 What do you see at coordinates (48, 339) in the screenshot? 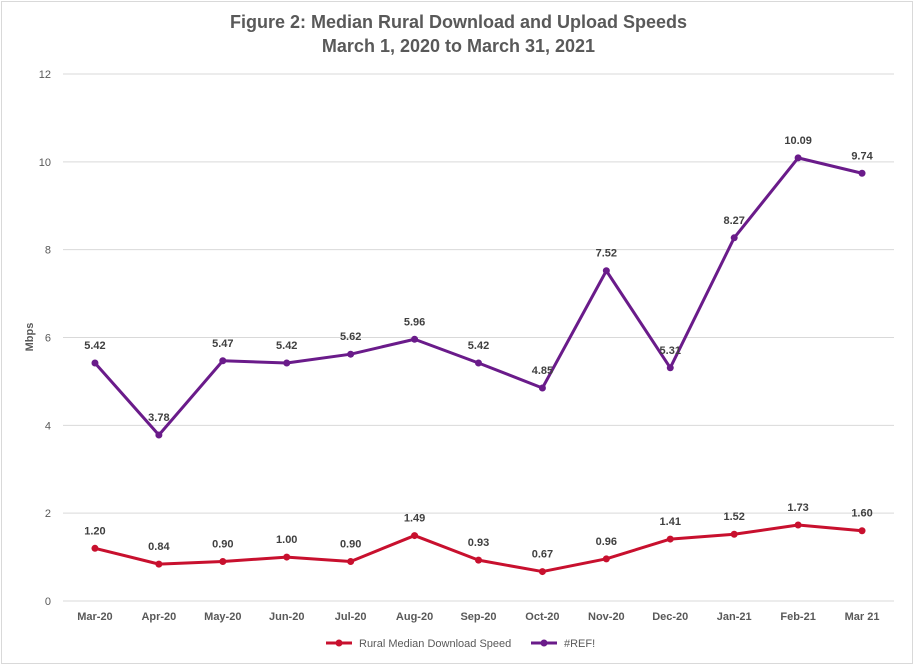
I see `y-tick-label: 6` at bounding box center [48, 339].